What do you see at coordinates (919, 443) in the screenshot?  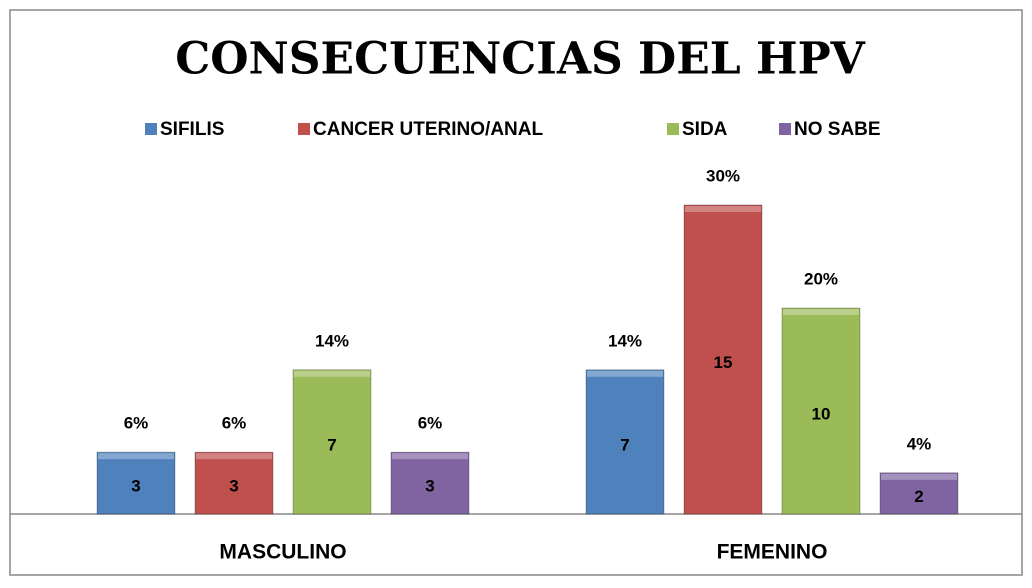 I see `percent-label: 4%` at bounding box center [919, 443].